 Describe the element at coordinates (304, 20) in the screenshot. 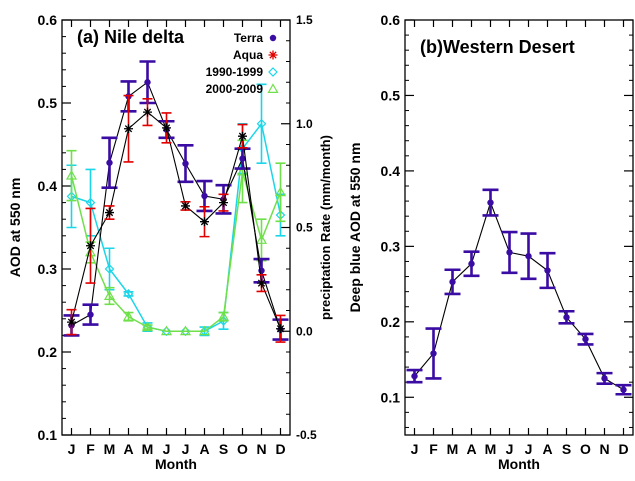

I see `y2-tick-label: 1.5` at that location.